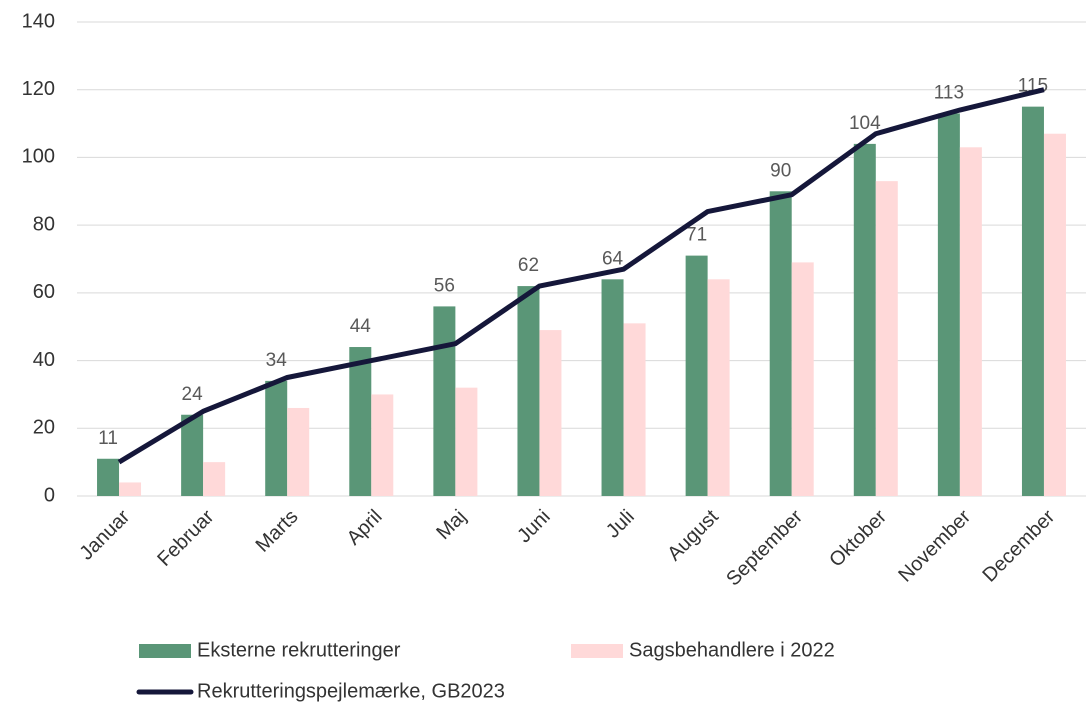 This screenshot has height=705, width=1086. Describe the element at coordinates (105, 534) in the screenshot. I see `x-tick-label: Januar` at that location.